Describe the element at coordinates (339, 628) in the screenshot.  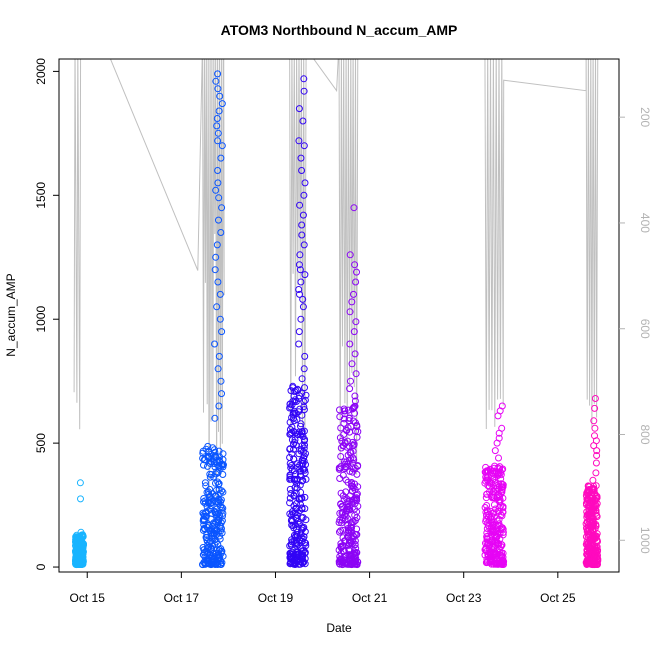
I see `x-axis-label: Date` at that location.